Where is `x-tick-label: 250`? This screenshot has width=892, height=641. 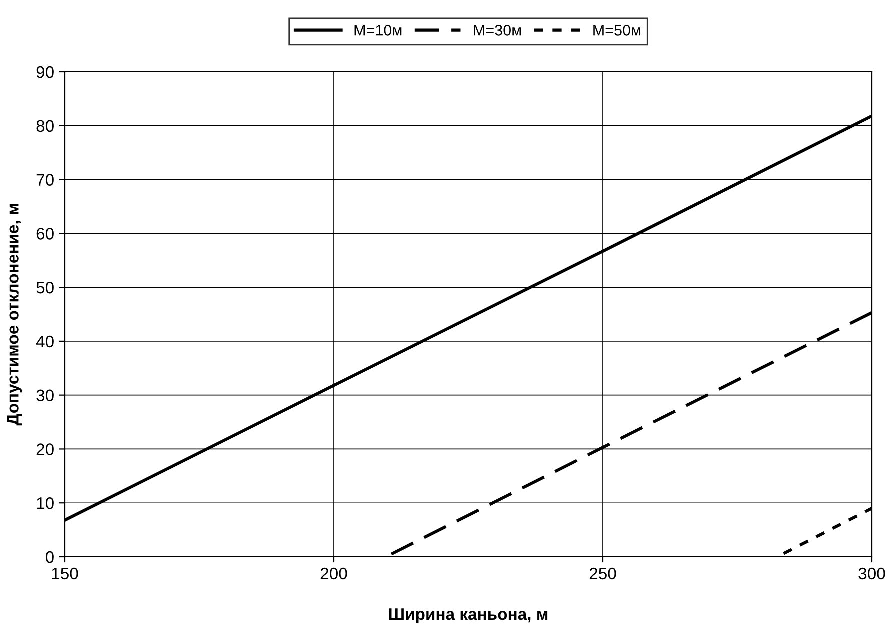 x-tick-label: 250 is located at coordinates (603, 574).